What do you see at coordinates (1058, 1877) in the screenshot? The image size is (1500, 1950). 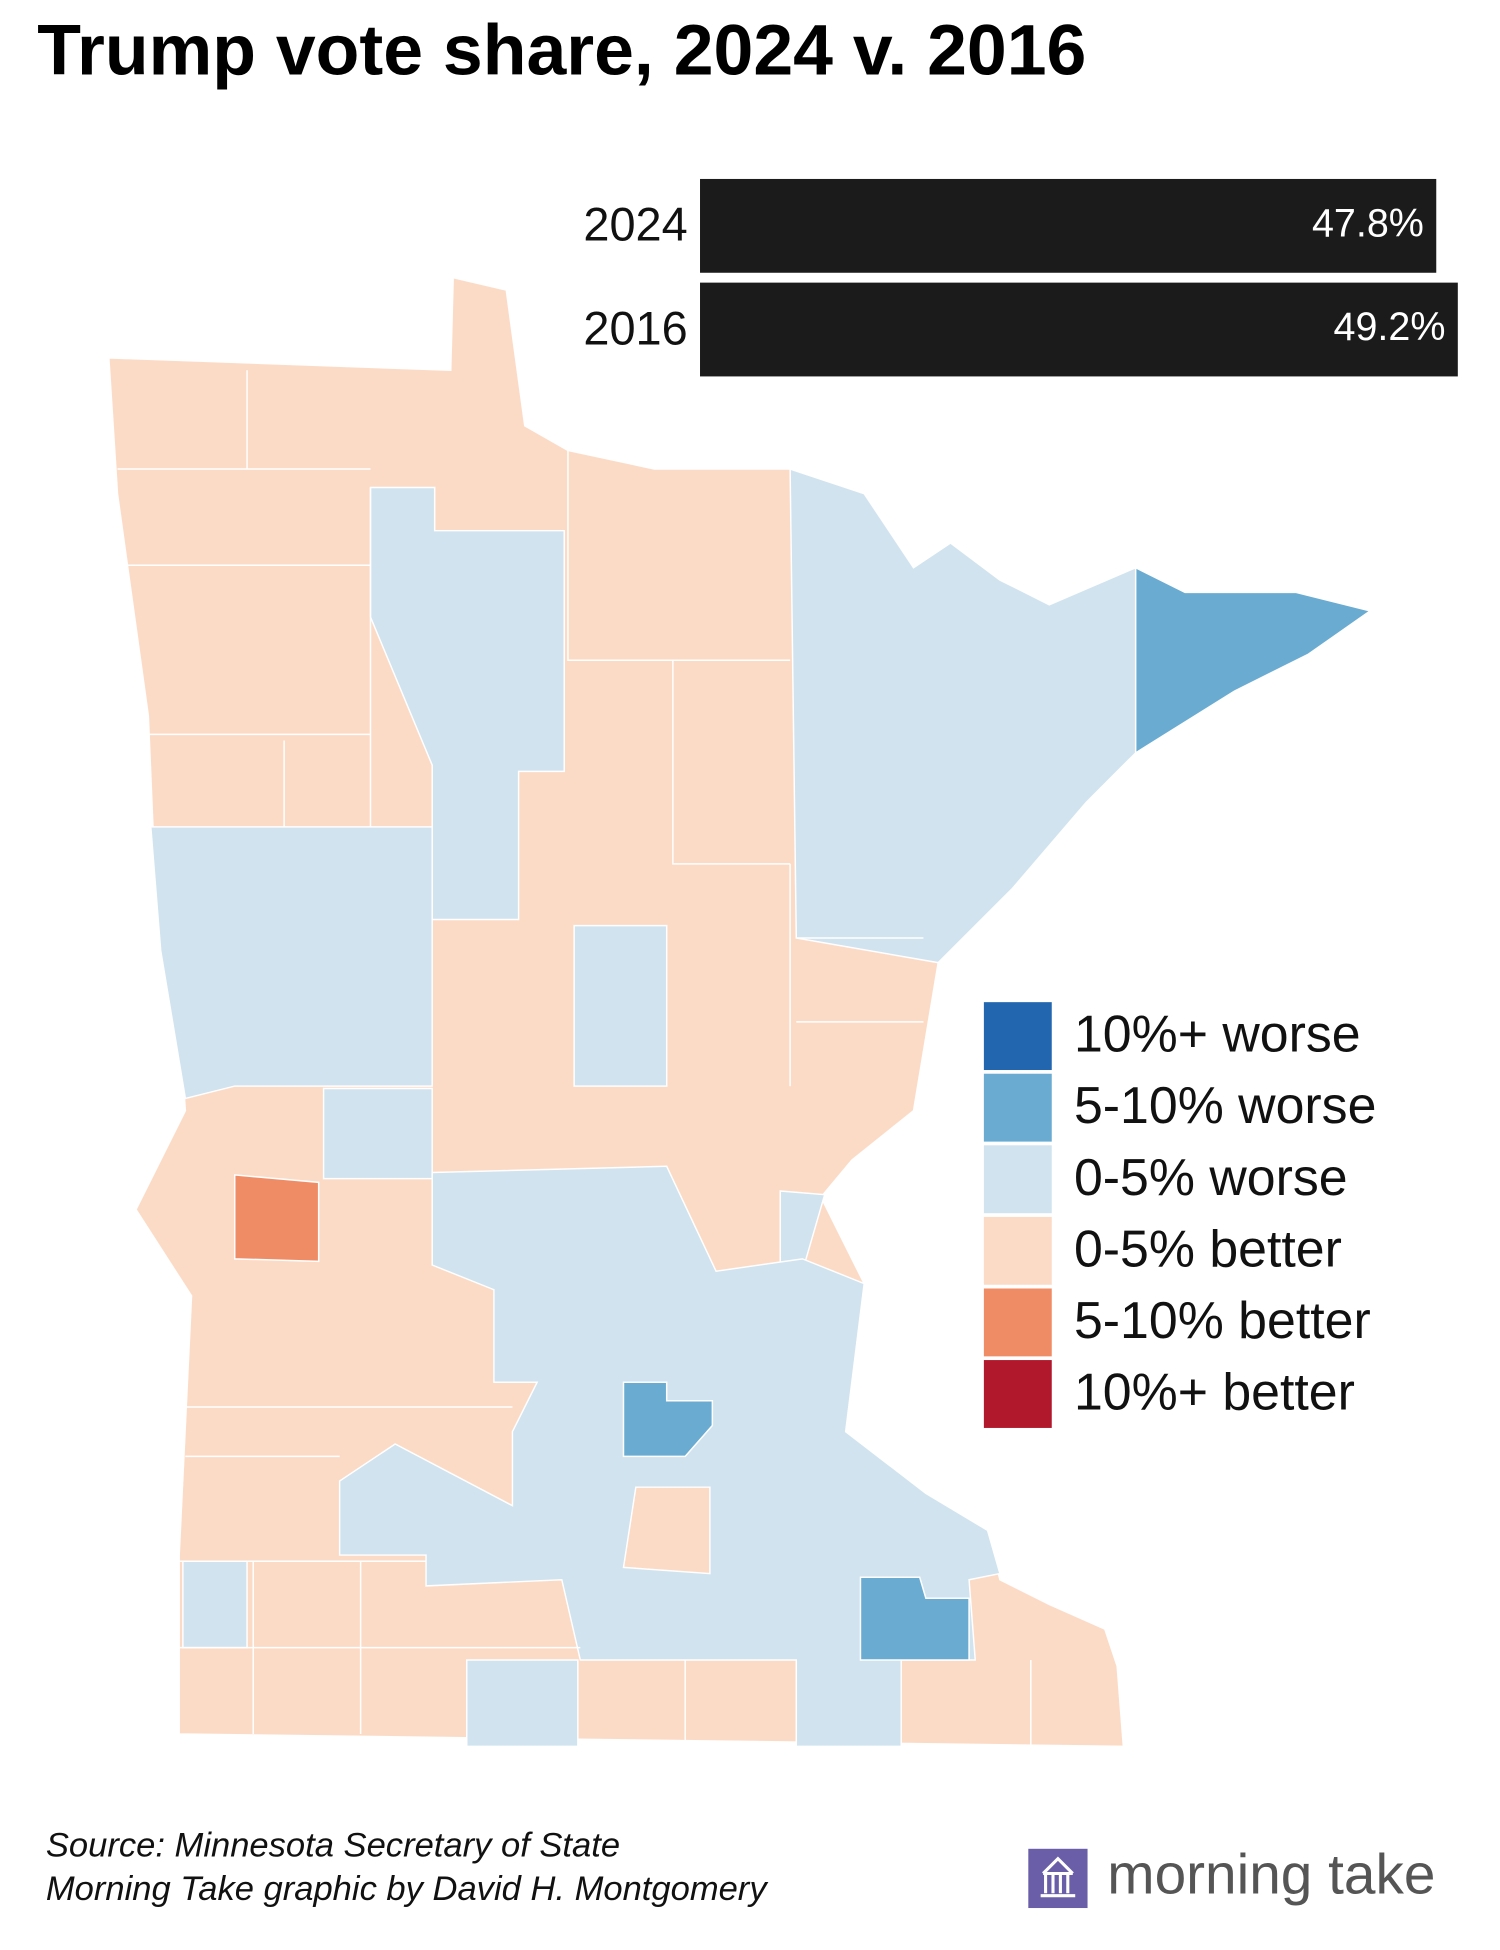 I see `logo-building` at bounding box center [1058, 1877].